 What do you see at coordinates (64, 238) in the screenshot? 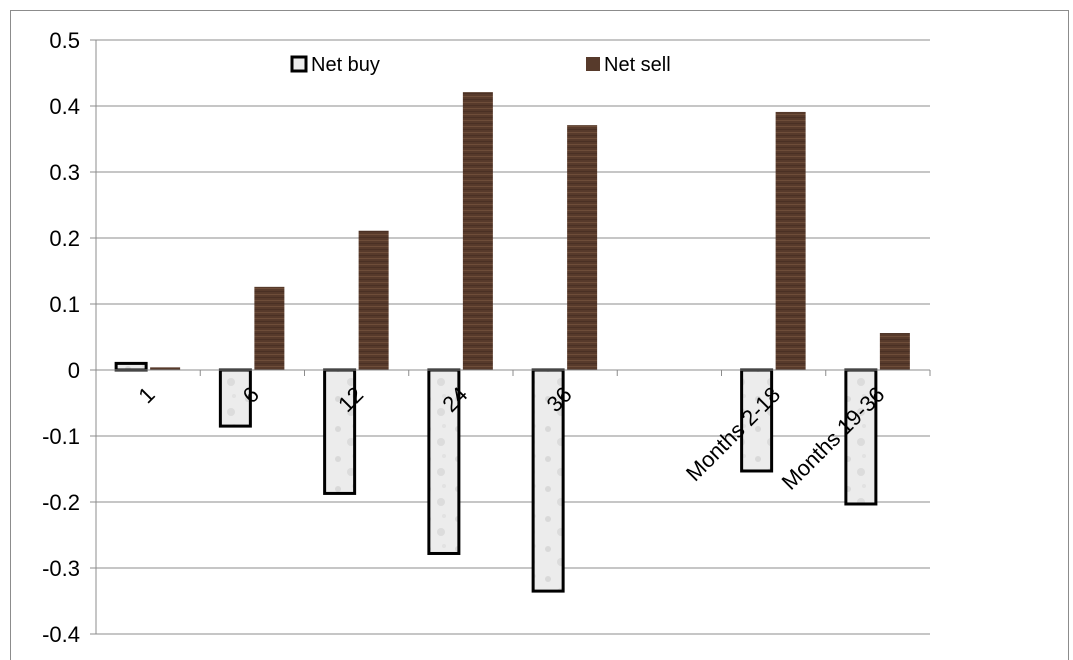
I see `y-tick-label: 0.2` at bounding box center [64, 238].